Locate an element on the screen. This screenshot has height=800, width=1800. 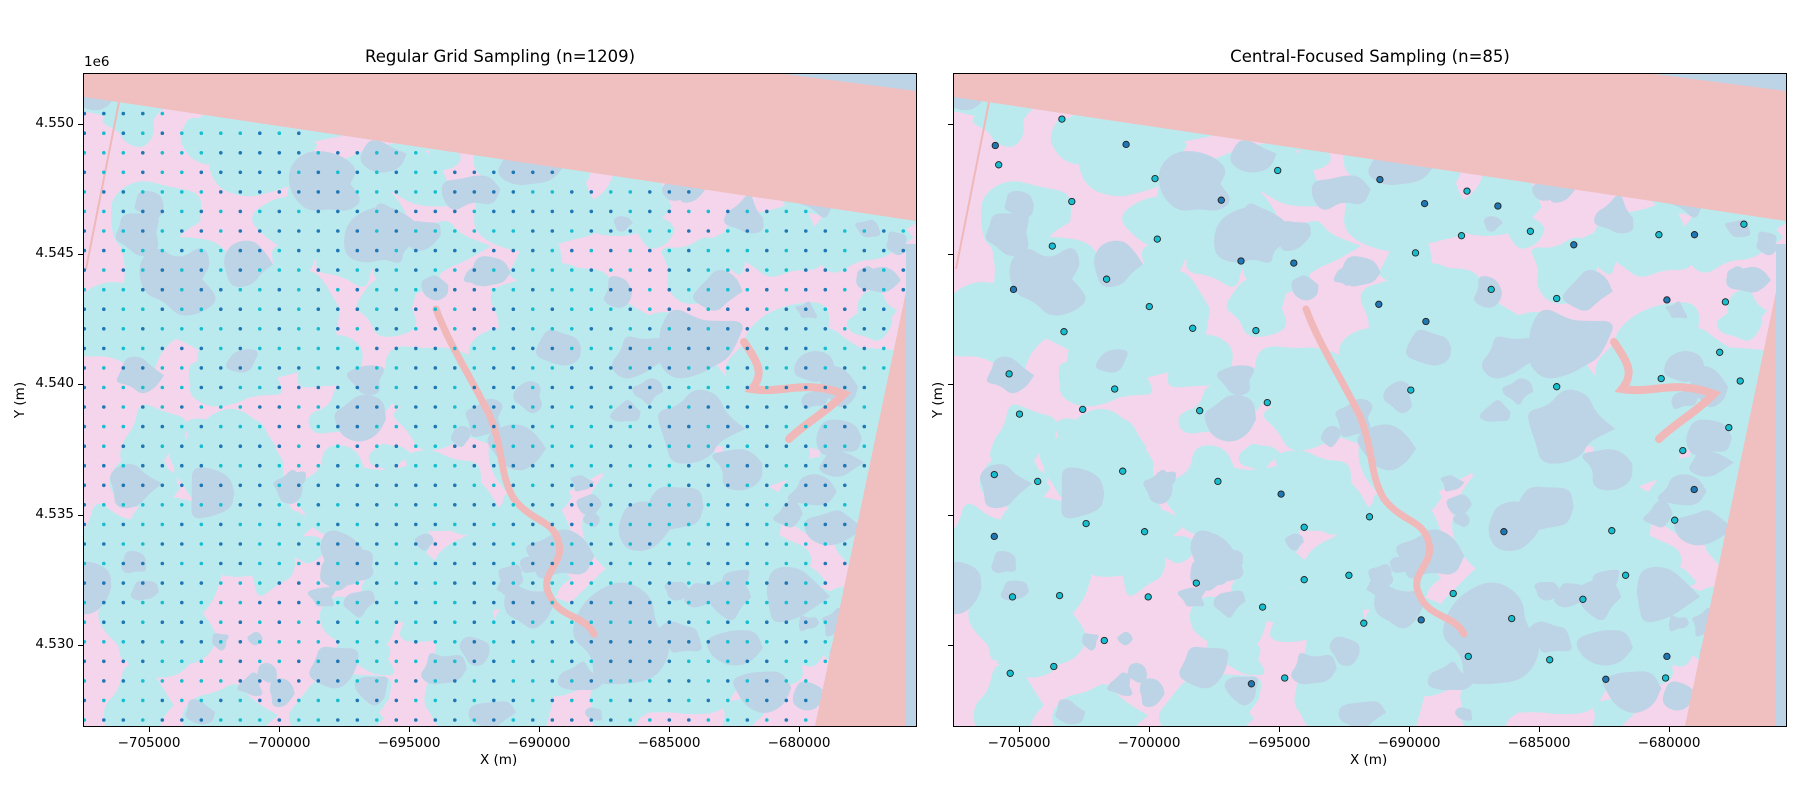
x-tick-mark is located at coordinates (279, 729).